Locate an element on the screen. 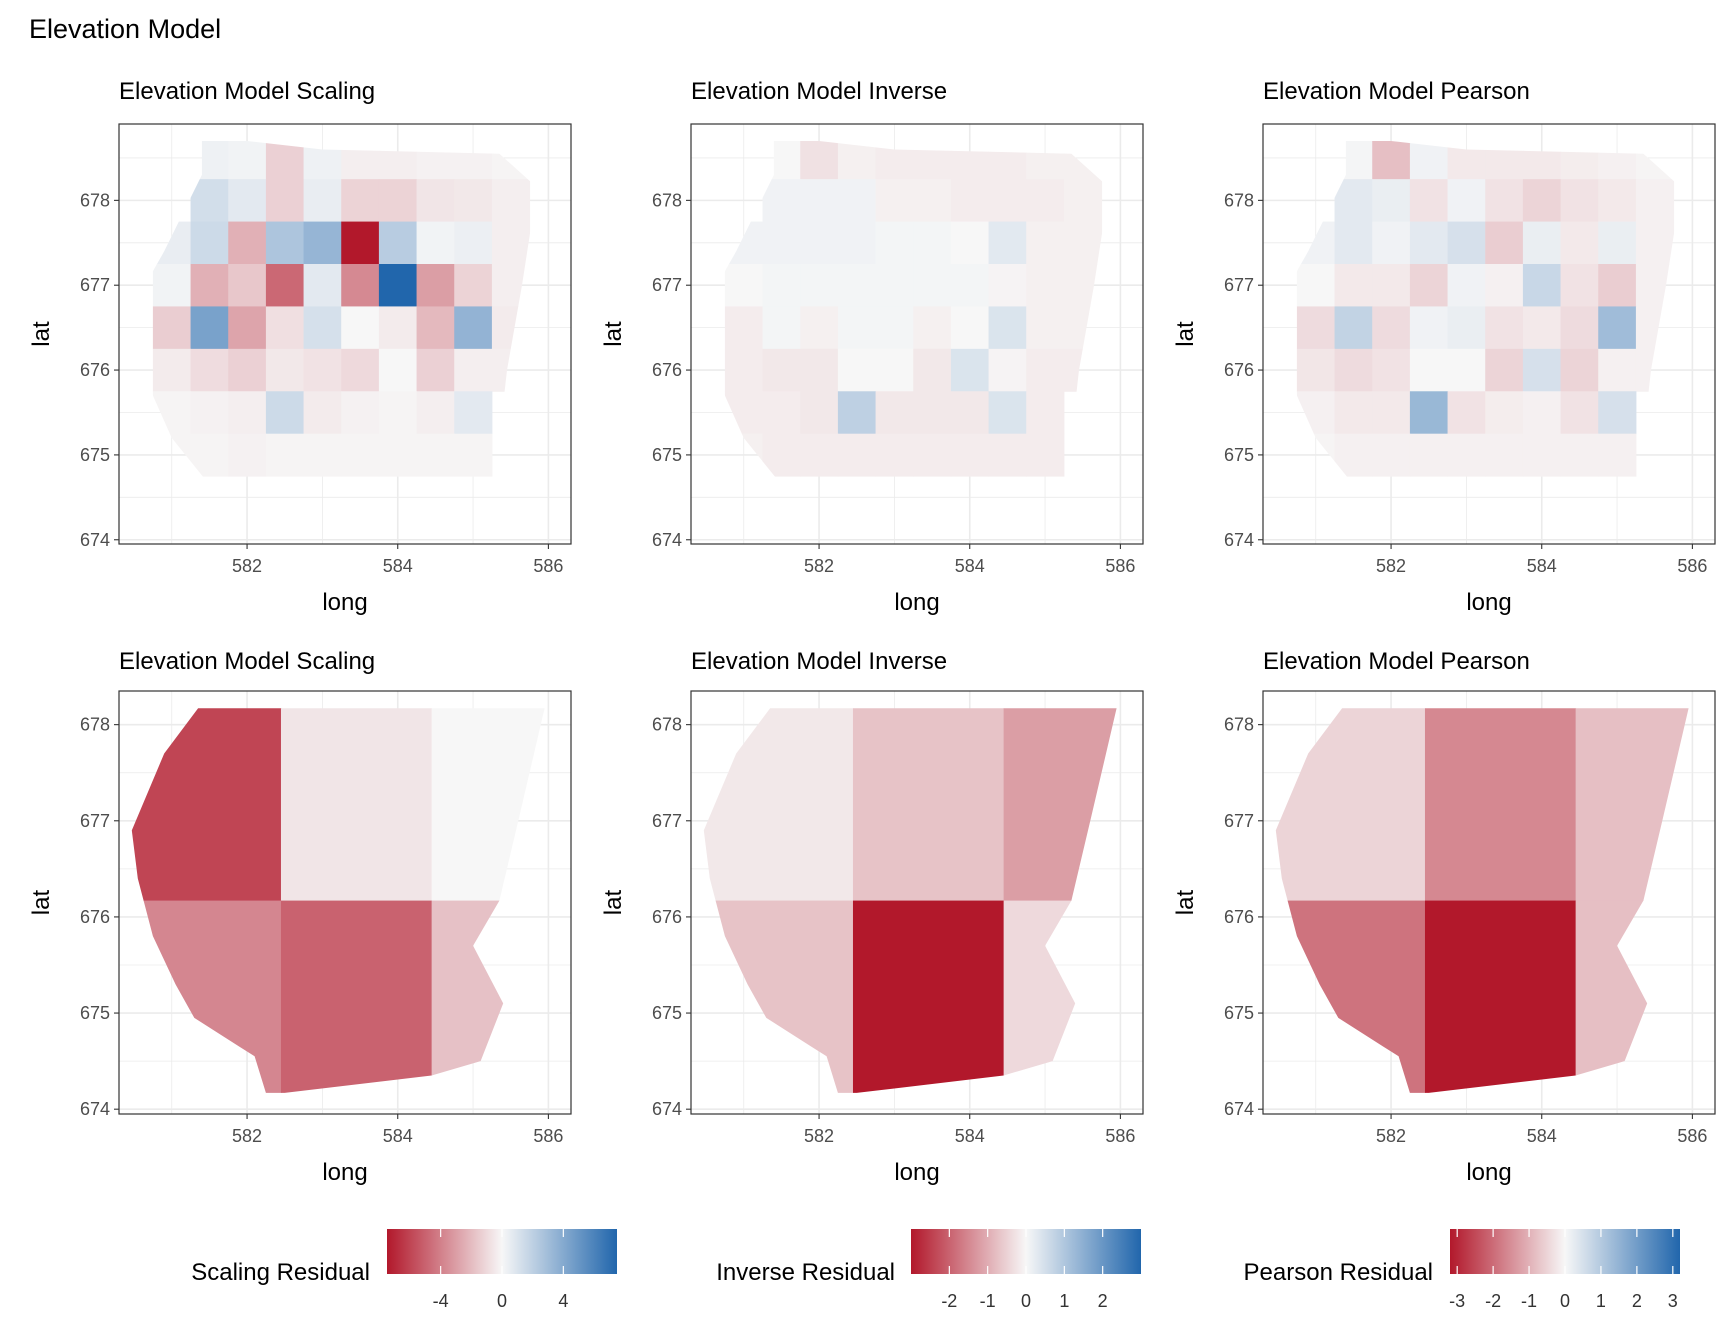 Image resolution: width=1728 pixels, height=1344 pixels. y-tick-label: 674 is located at coordinates (1239, 540).